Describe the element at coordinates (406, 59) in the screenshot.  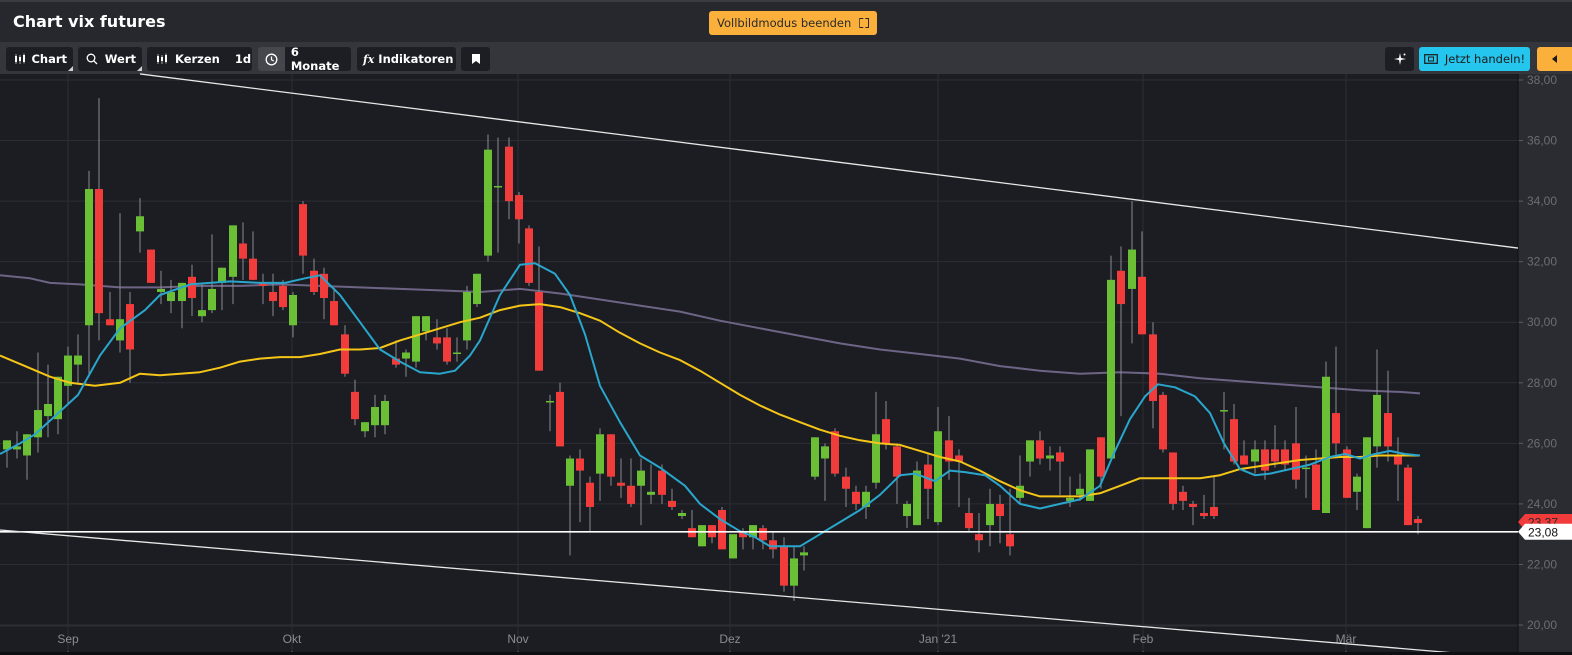
I see `indicators-button: fx Indikatoren` at that location.